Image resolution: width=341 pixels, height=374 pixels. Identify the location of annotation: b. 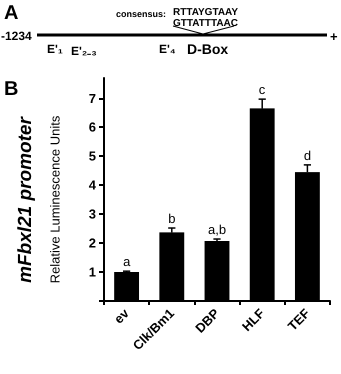
(172, 218).